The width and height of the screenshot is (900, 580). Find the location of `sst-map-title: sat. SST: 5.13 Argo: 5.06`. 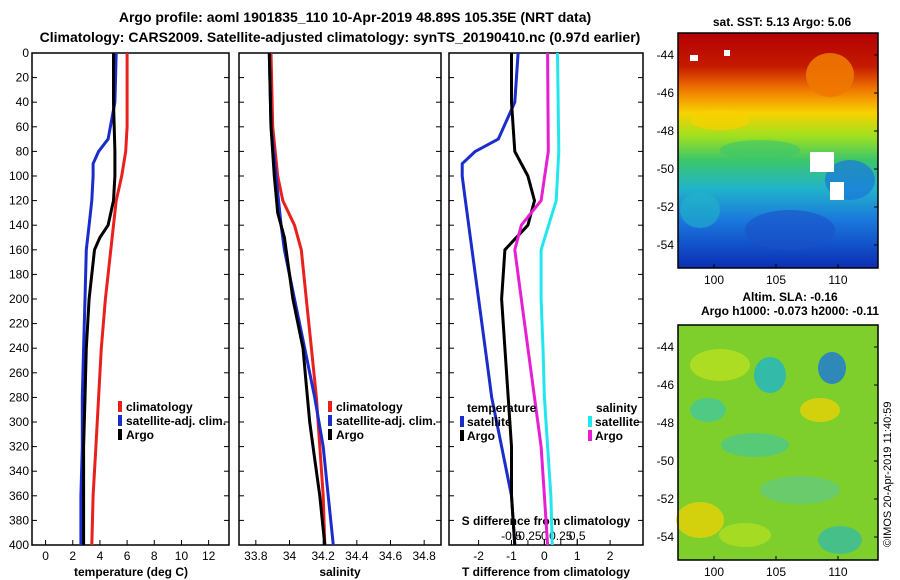

sst-map-title: sat. SST: 5.13 Argo: 5.06 is located at coordinates (782, 22).